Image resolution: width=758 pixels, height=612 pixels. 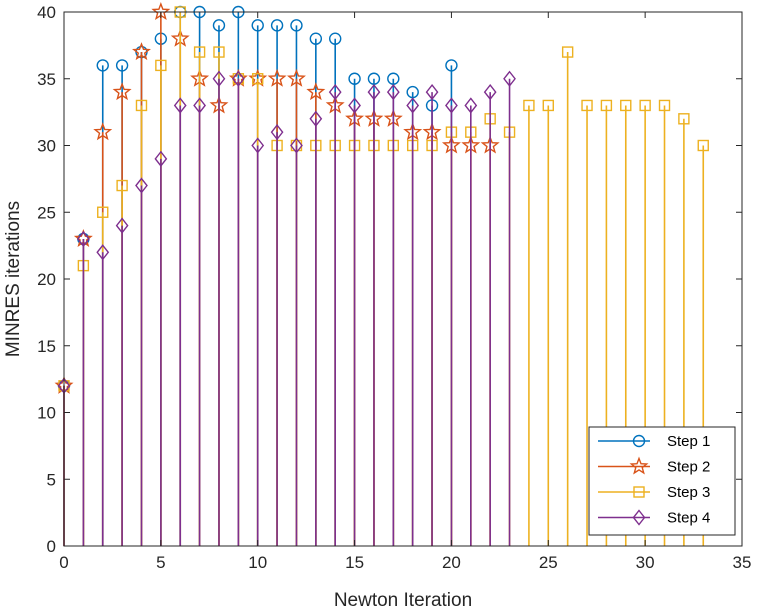 What do you see at coordinates (51, 546) in the screenshot?
I see `y-tick-label: 0` at bounding box center [51, 546].